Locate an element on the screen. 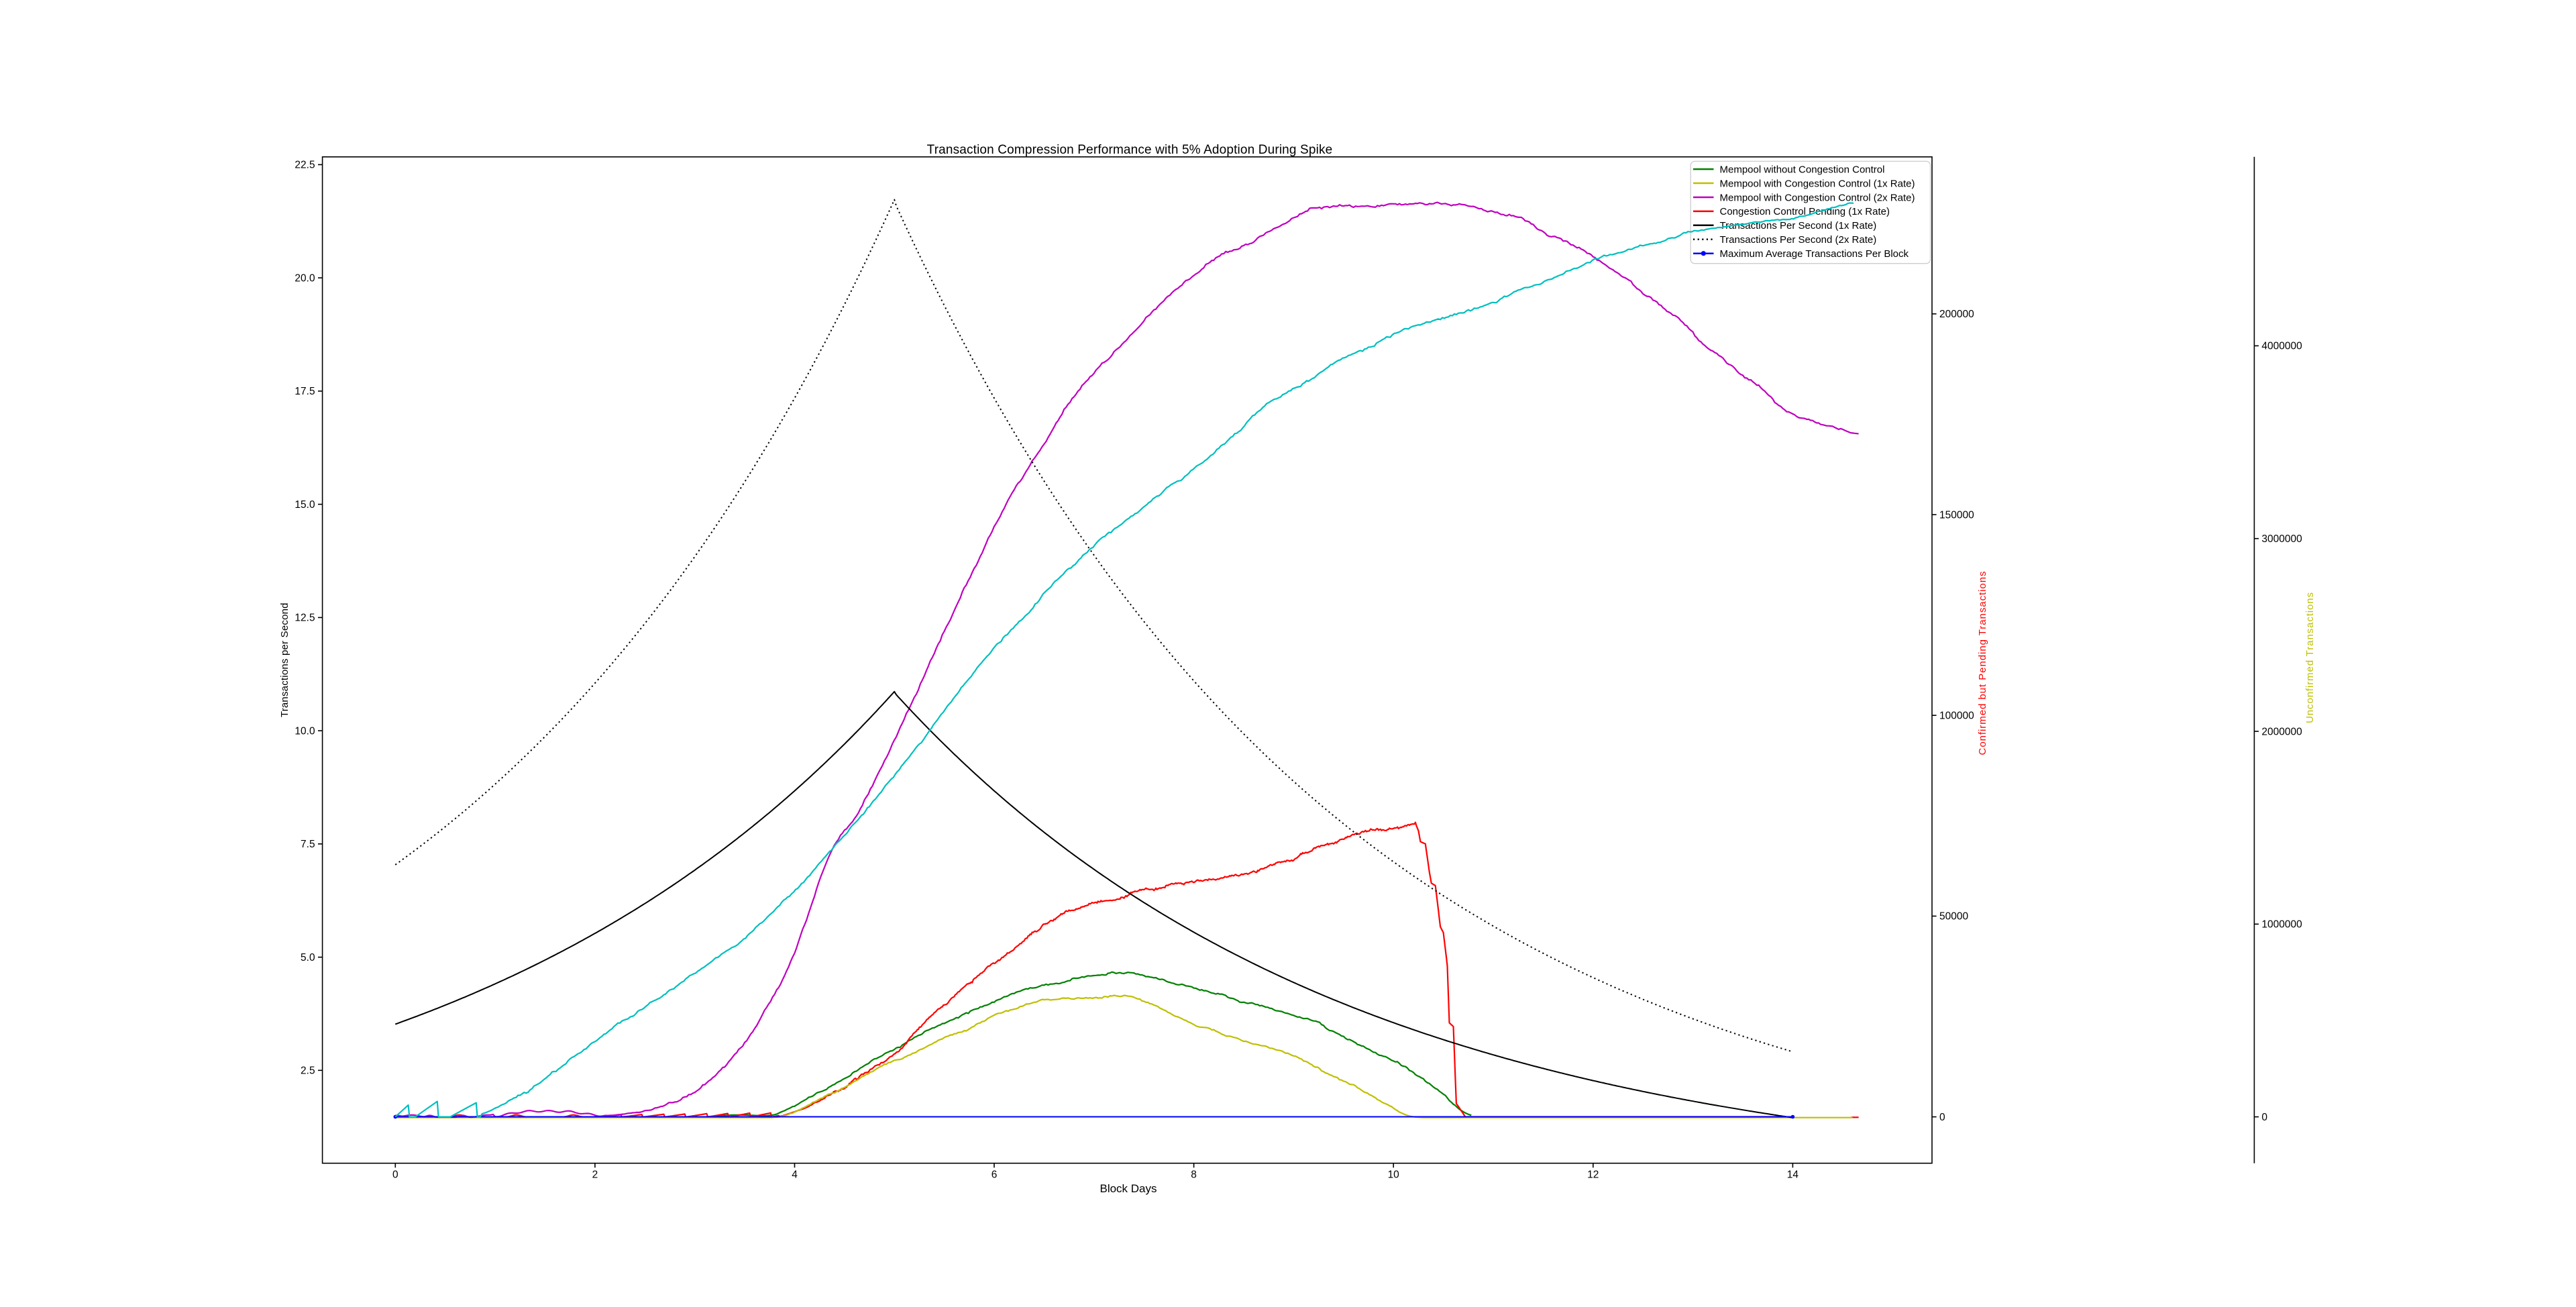 This screenshot has width=2576, height=1307. svg-text: 1000000 is located at coordinates (2281, 925).